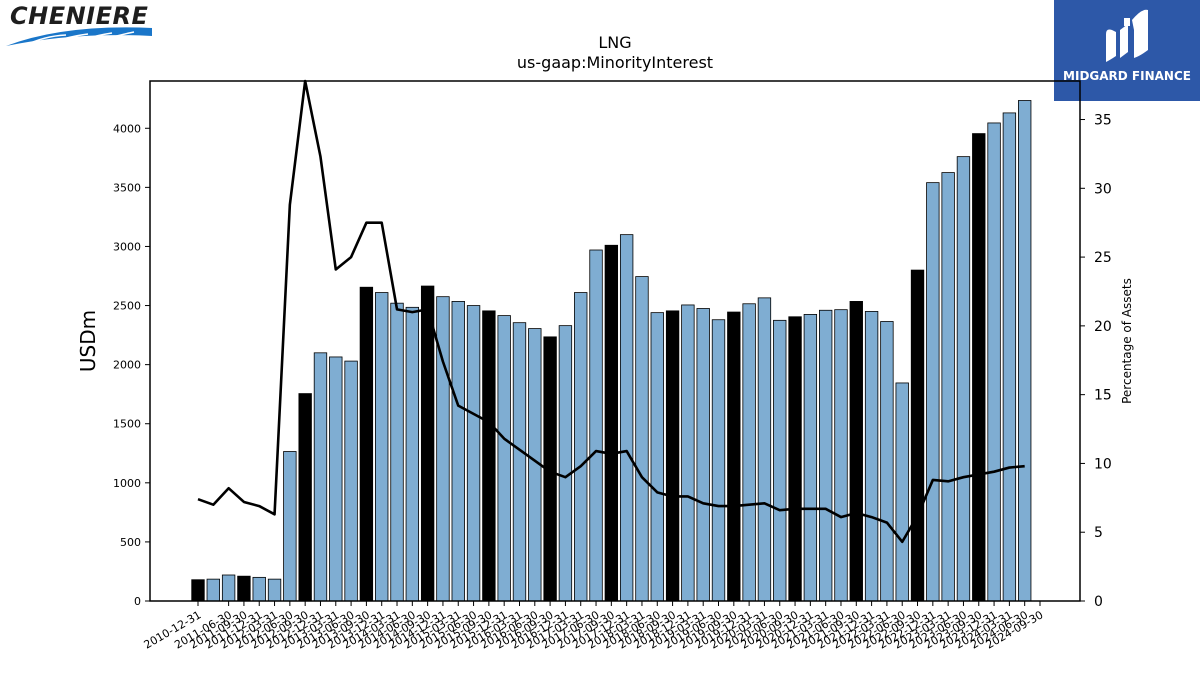 This screenshot has height=675, width=1200. I want to click on y-tick-label: 3500, so click(127, 187).